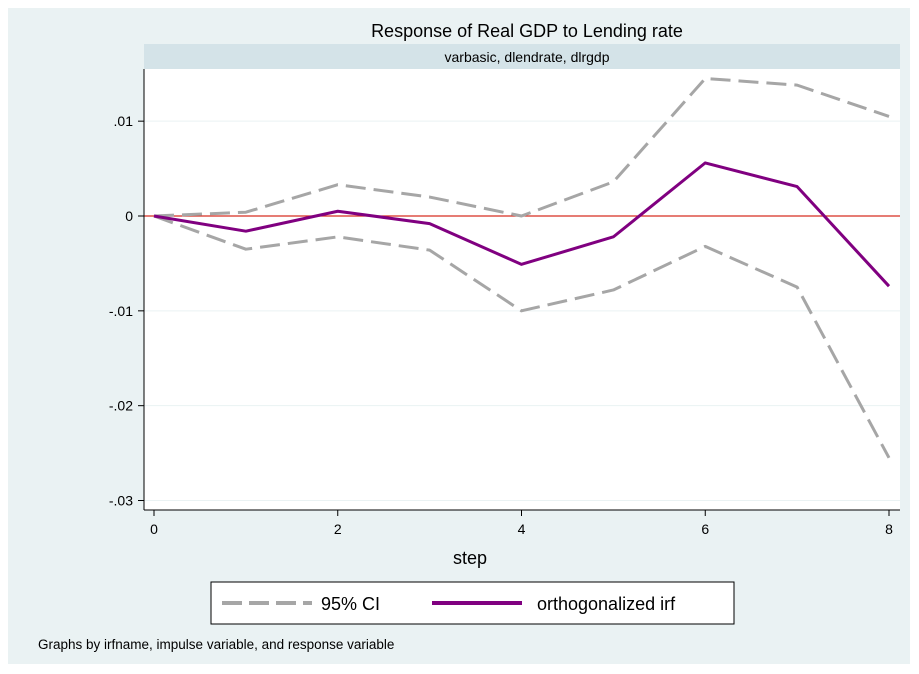  Describe the element at coordinates (889, 529) in the screenshot. I see `x-tick-label: 8` at that location.